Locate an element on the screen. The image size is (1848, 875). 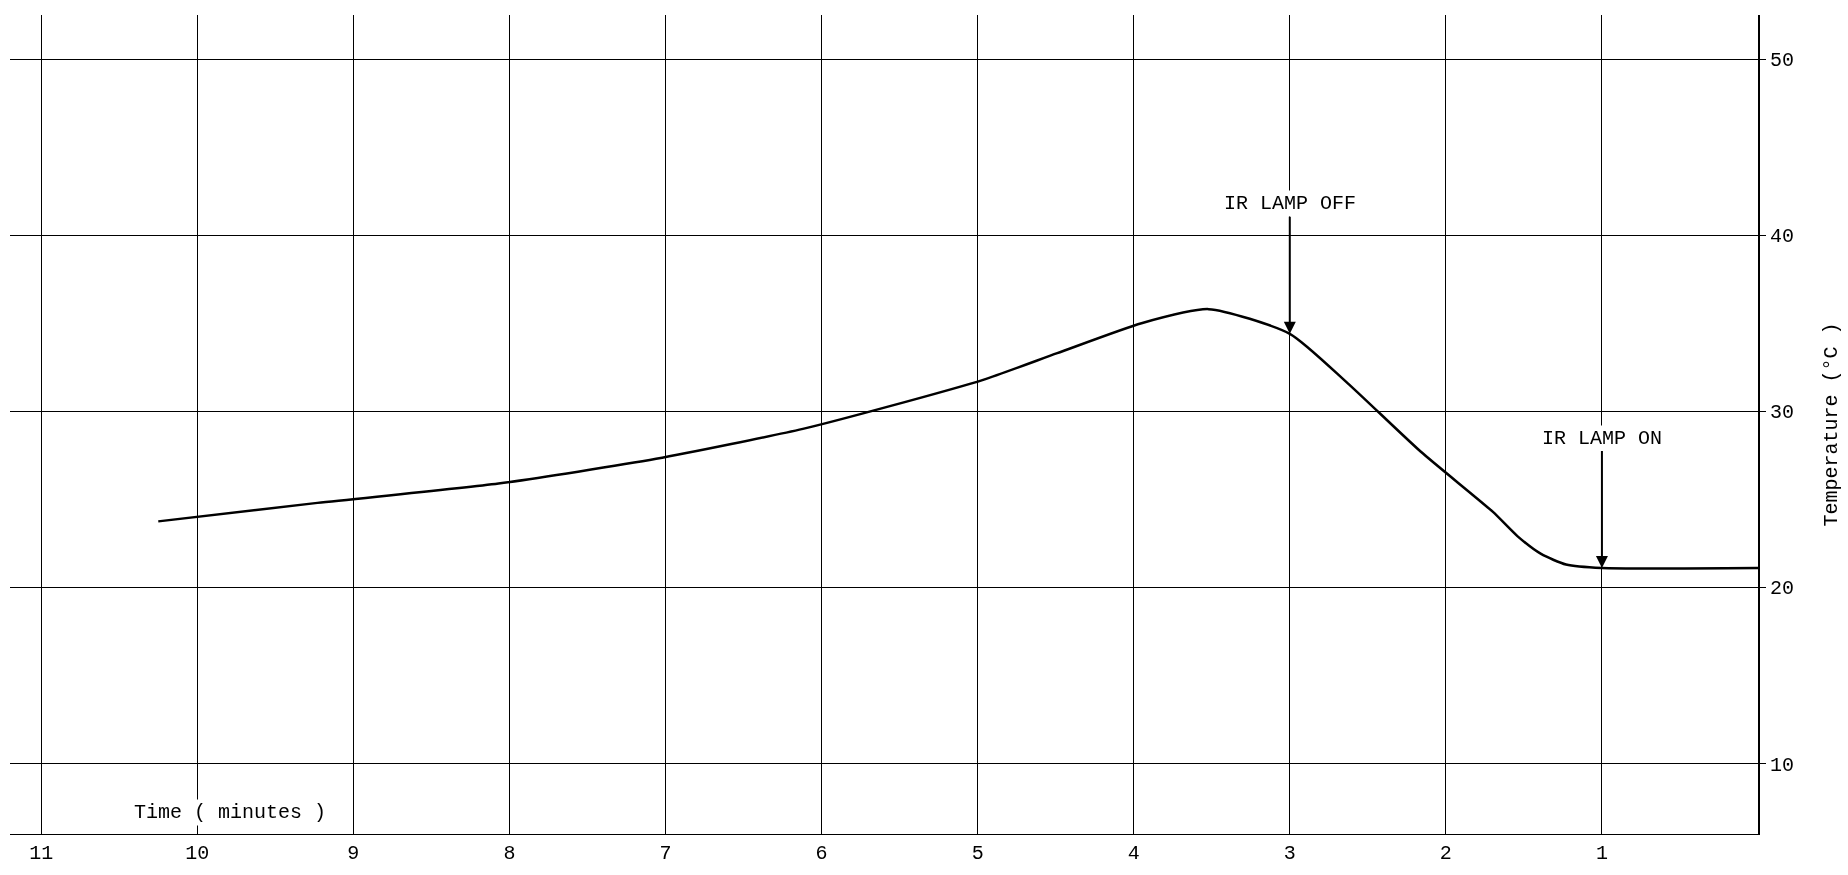
x-tick-label: 4 is located at coordinates (1133, 853).